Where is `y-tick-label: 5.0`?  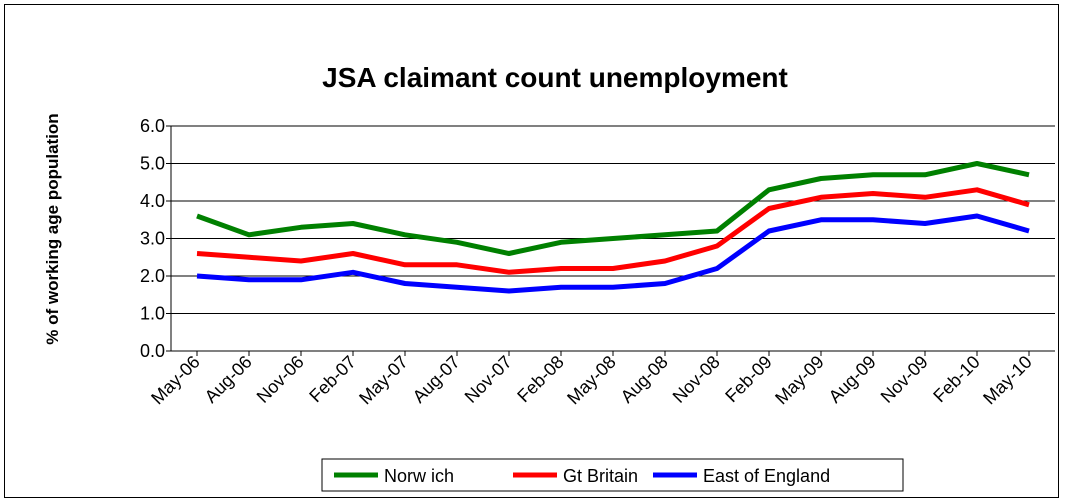 y-tick-label: 5.0 is located at coordinates (152, 164).